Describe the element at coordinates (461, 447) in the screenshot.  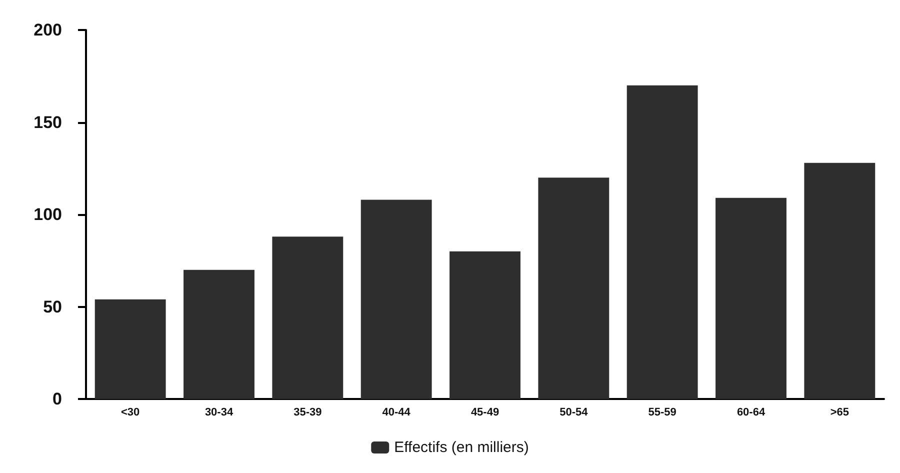
I see `legend-label: Effectifs (en milliers)` at that location.